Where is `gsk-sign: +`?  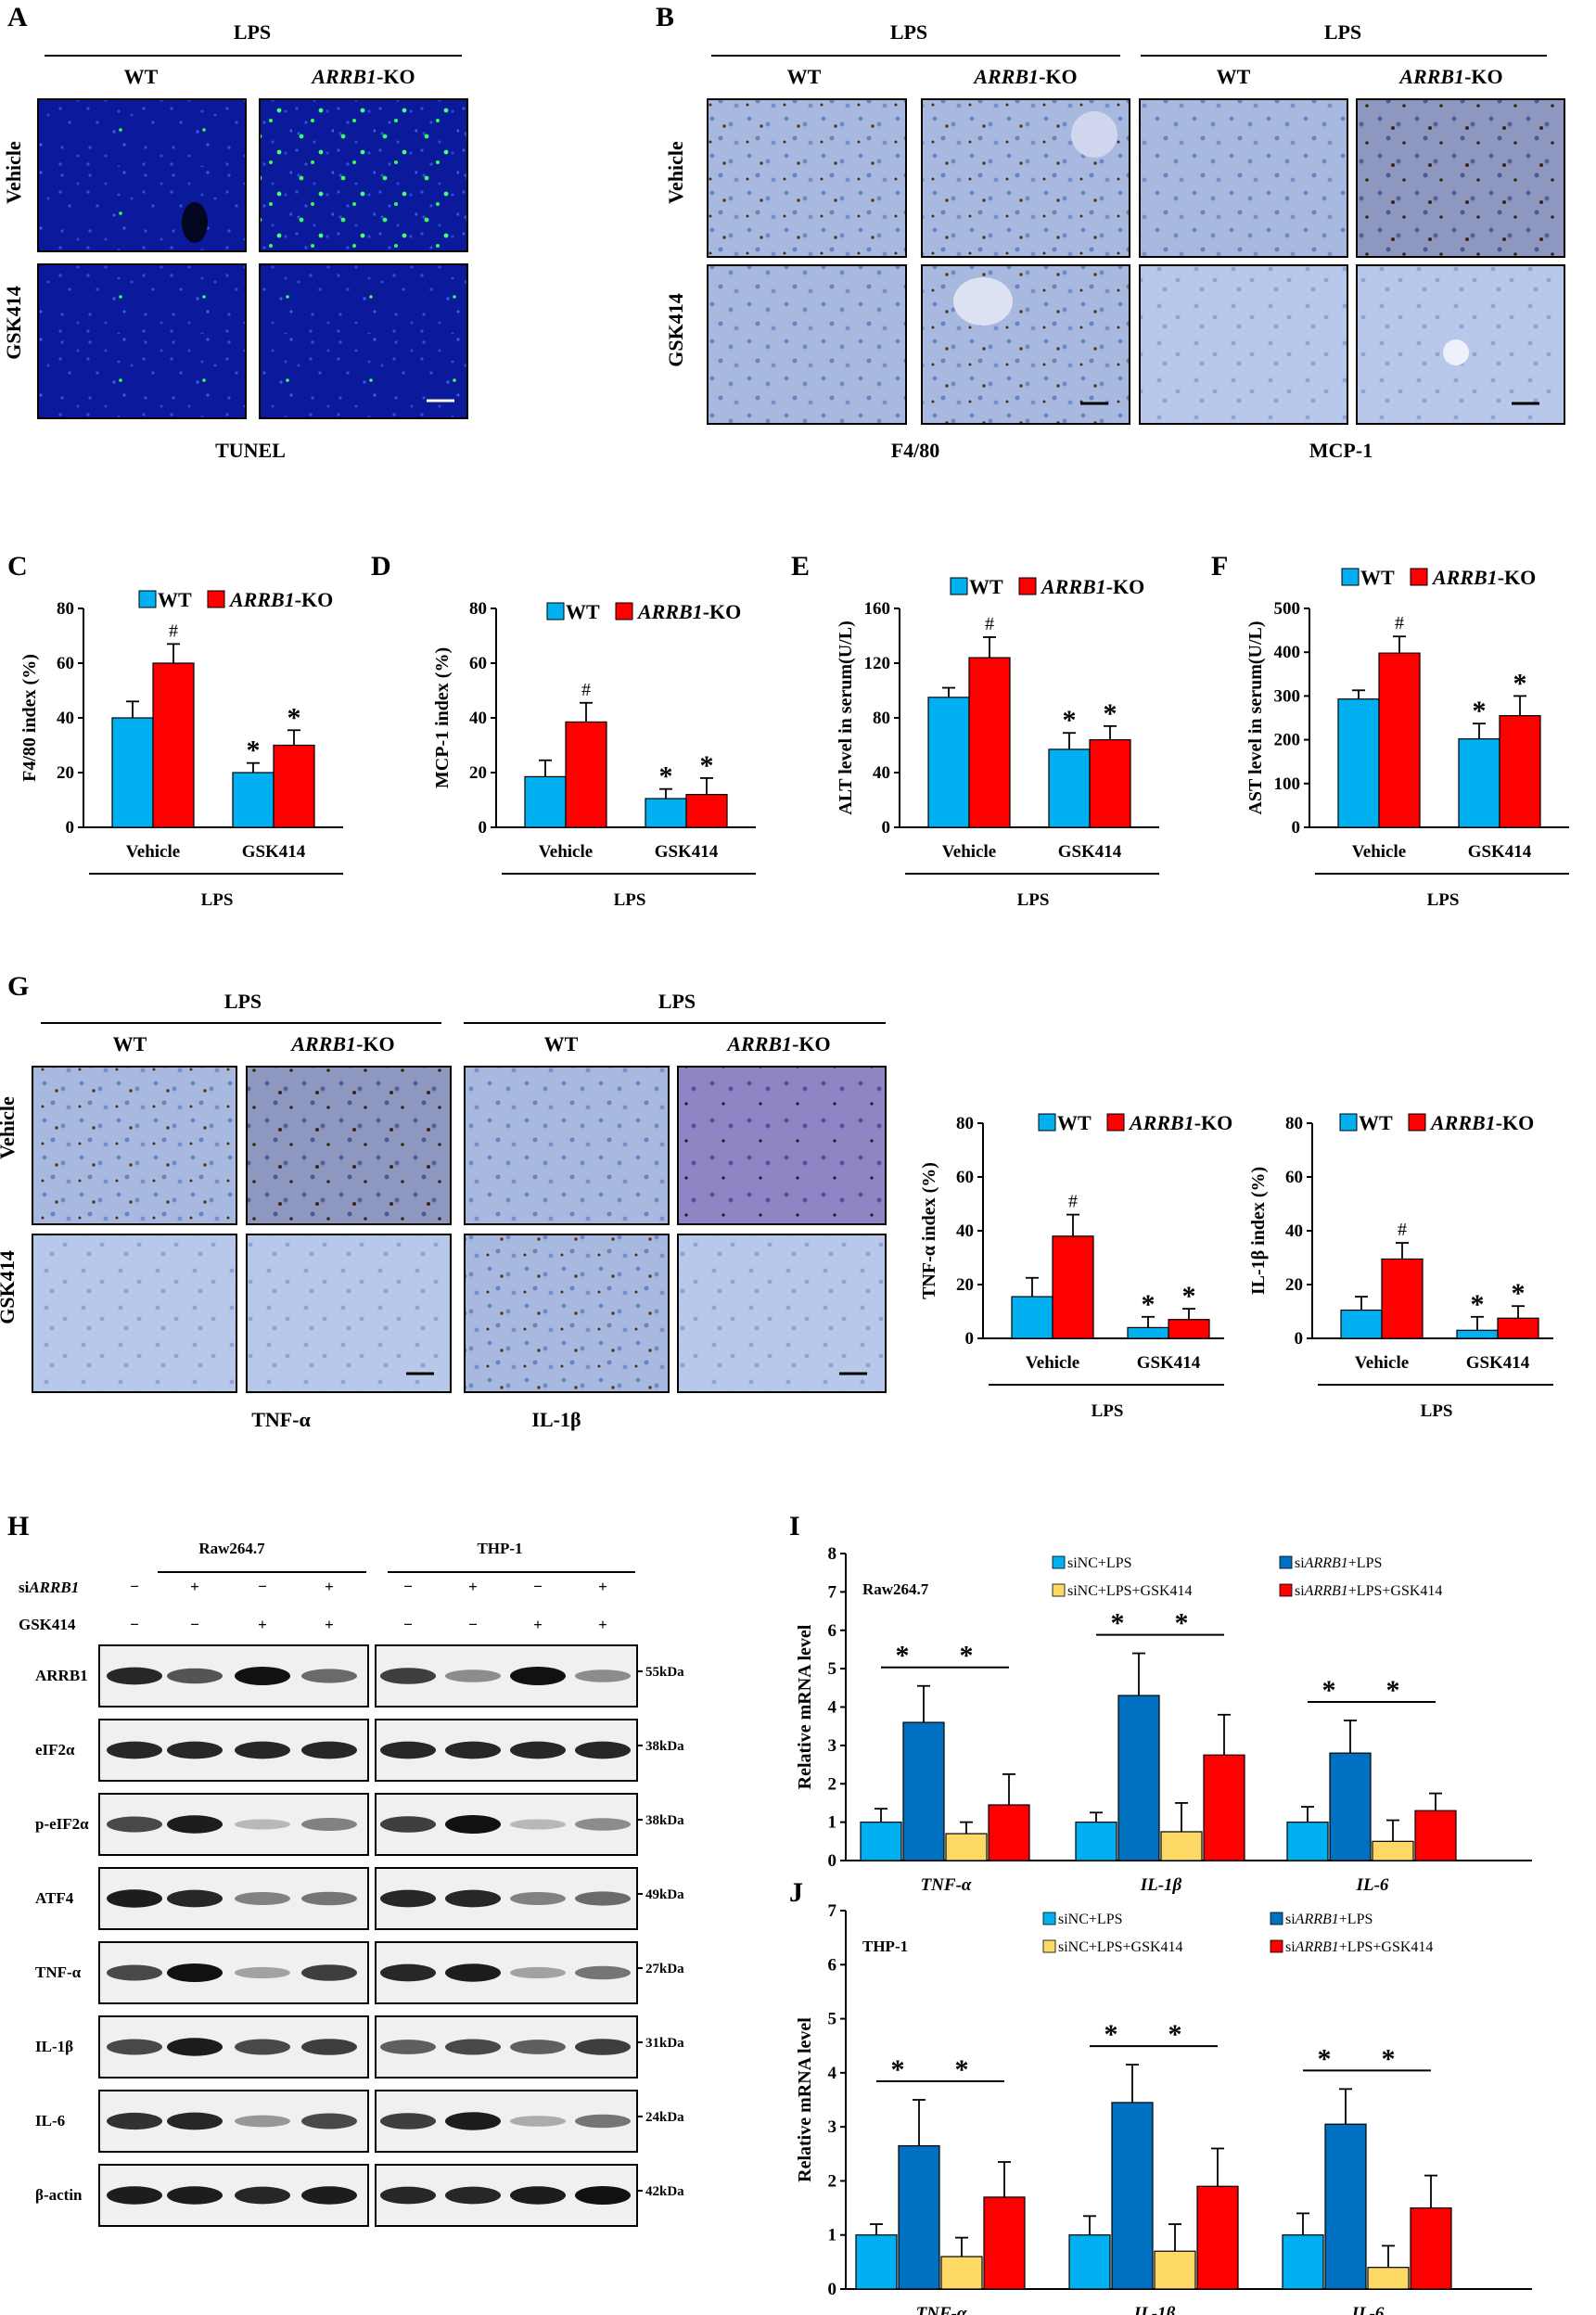 gsk-sign: + is located at coordinates (262, 1624).